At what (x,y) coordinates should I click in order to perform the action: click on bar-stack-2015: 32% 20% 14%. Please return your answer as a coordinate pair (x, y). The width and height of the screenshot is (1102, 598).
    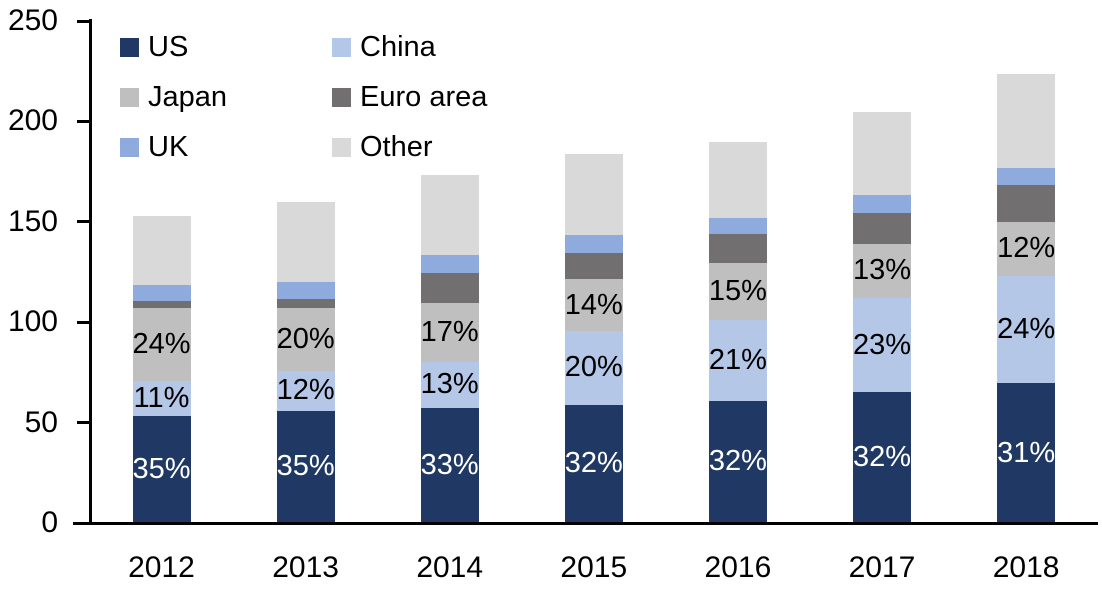
    Looking at the image, I should click on (593, 338).